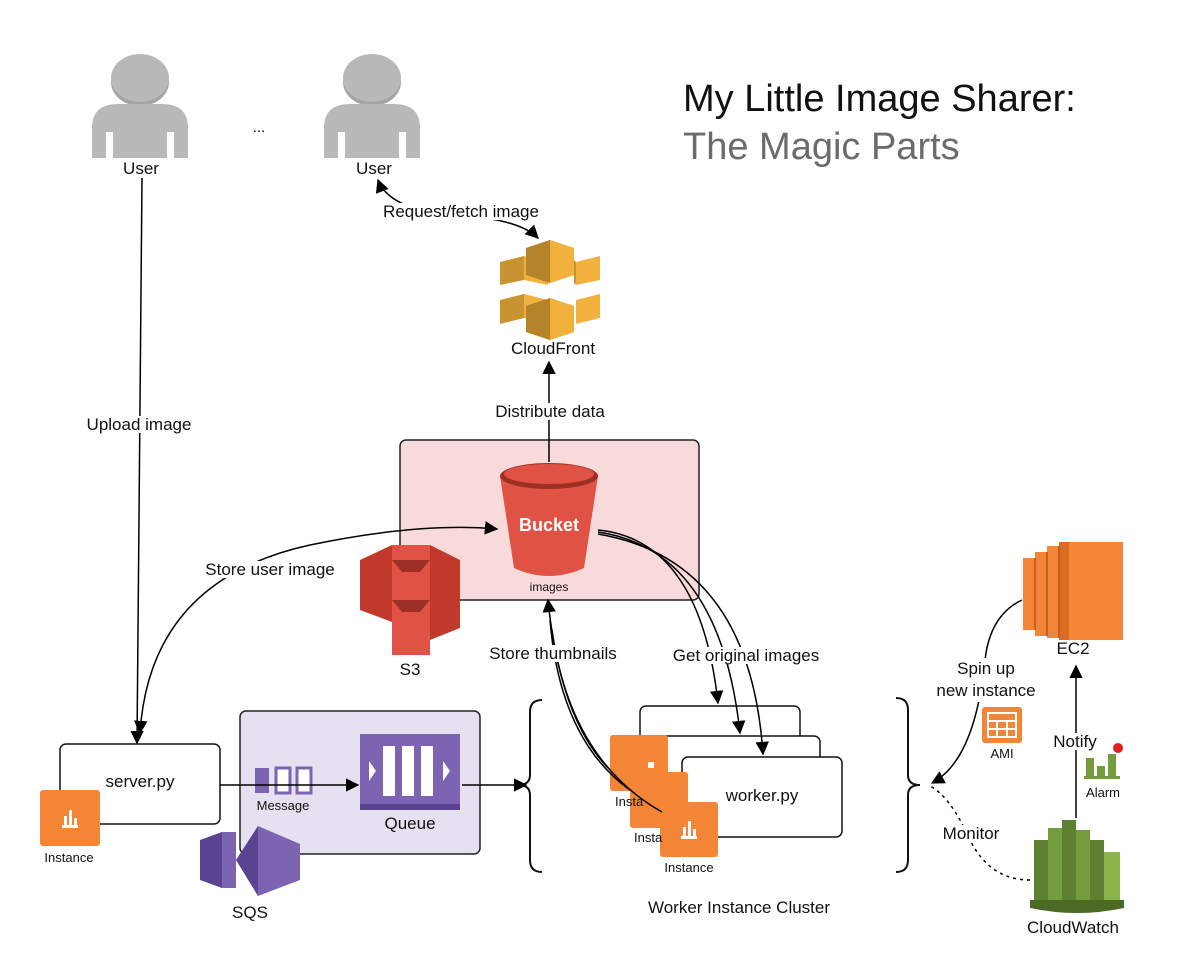 The height and width of the screenshot is (980, 1183). Describe the element at coordinates (70, 818) in the screenshot. I see `server-instance-icon` at that location.